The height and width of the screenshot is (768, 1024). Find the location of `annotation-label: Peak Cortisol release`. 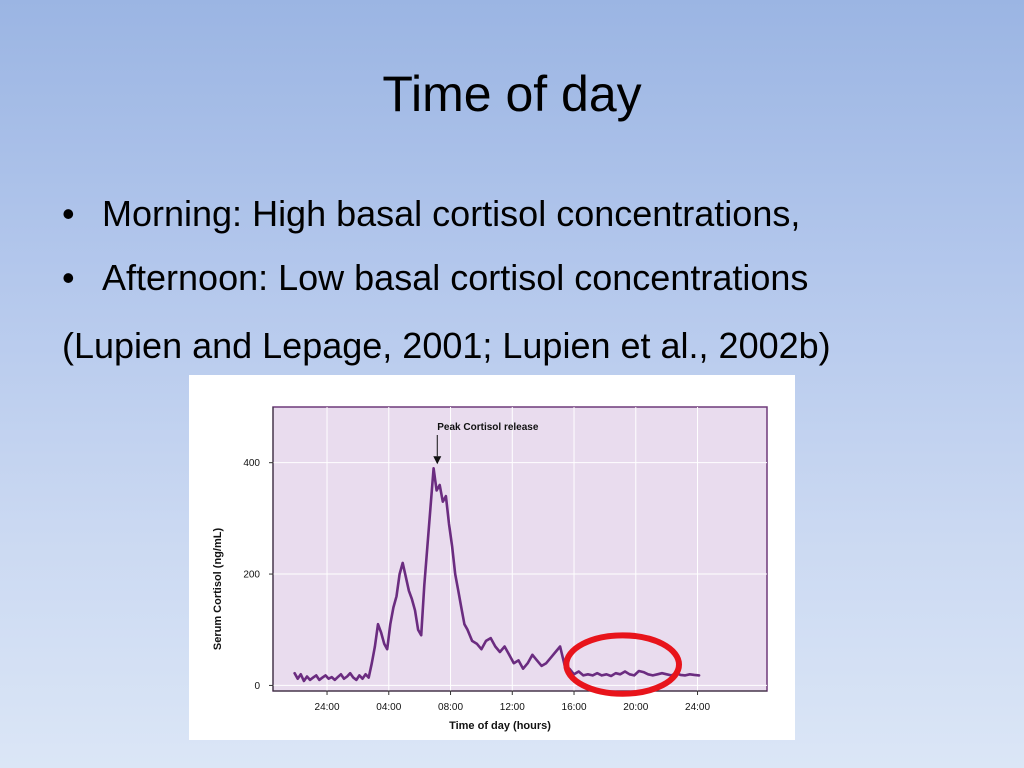

annotation-label: Peak Cortisol release is located at coordinates (488, 427).